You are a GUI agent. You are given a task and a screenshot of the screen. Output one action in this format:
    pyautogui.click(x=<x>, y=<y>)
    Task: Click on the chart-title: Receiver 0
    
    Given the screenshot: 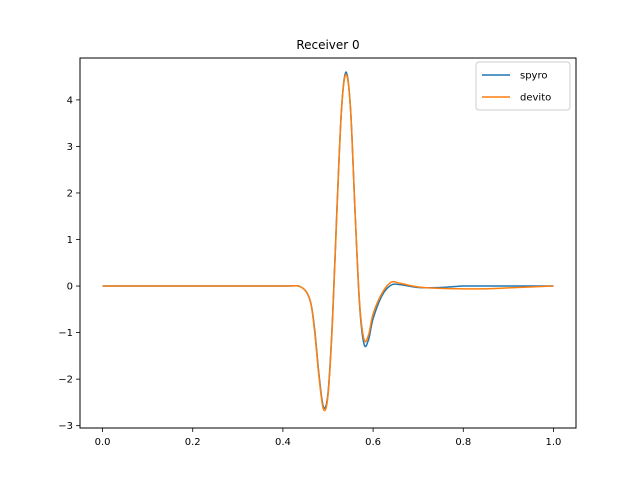 What is the action you would take?
    pyautogui.click(x=327, y=45)
    